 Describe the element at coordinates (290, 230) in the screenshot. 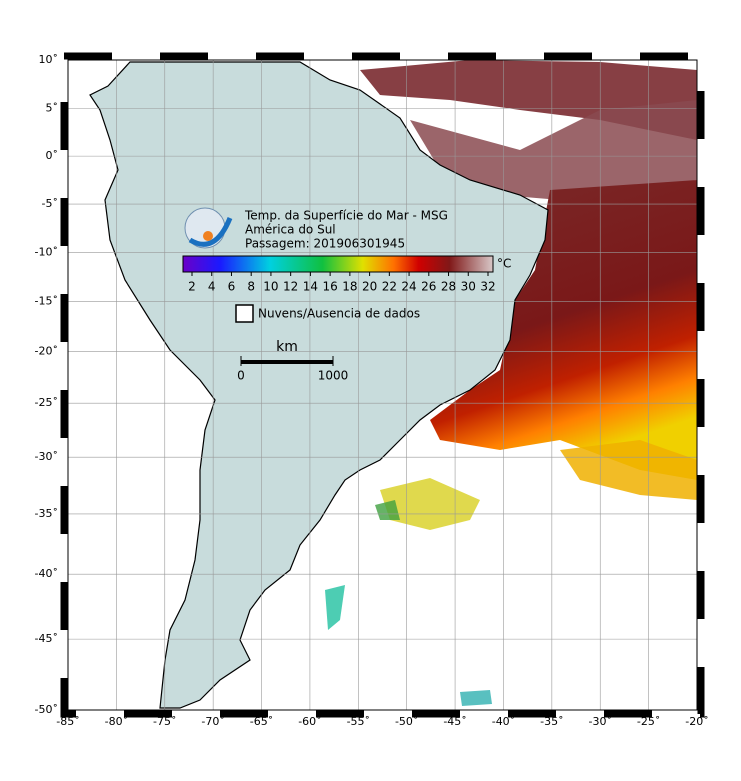

I see `title-line: América do Sul` at that location.